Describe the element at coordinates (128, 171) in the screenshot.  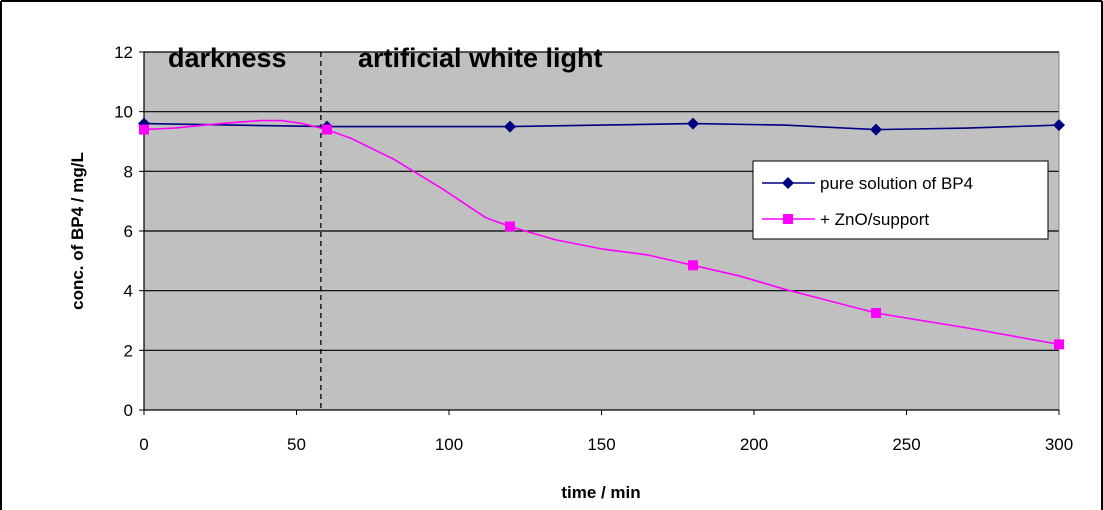
I see `y-tick-label-8: 8` at that location.